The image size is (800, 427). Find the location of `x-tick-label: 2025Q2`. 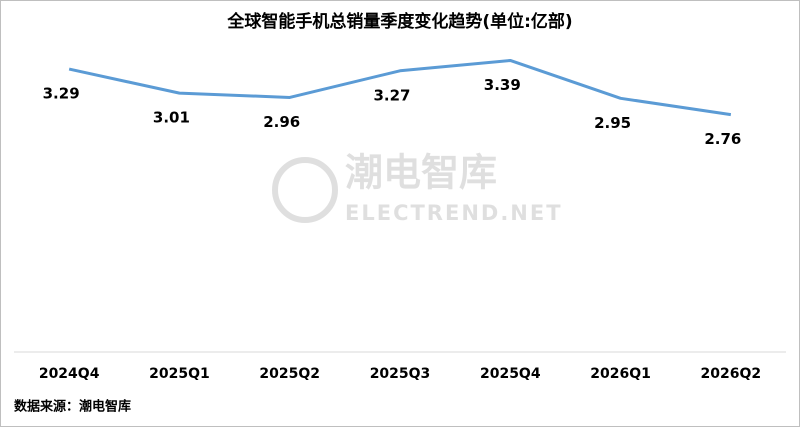

x-tick-label: 2025Q2 is located at coordinates (289, 374).